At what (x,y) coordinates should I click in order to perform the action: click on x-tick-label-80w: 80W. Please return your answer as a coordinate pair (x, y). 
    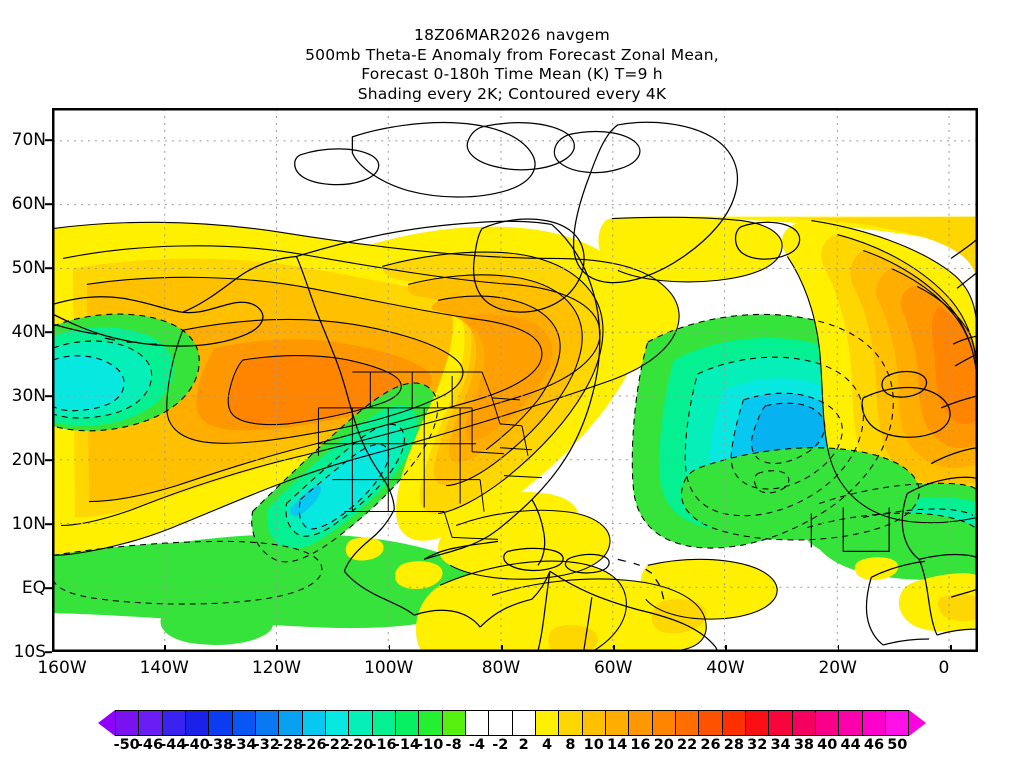
    Looking at the image, I should click on (501, 668).